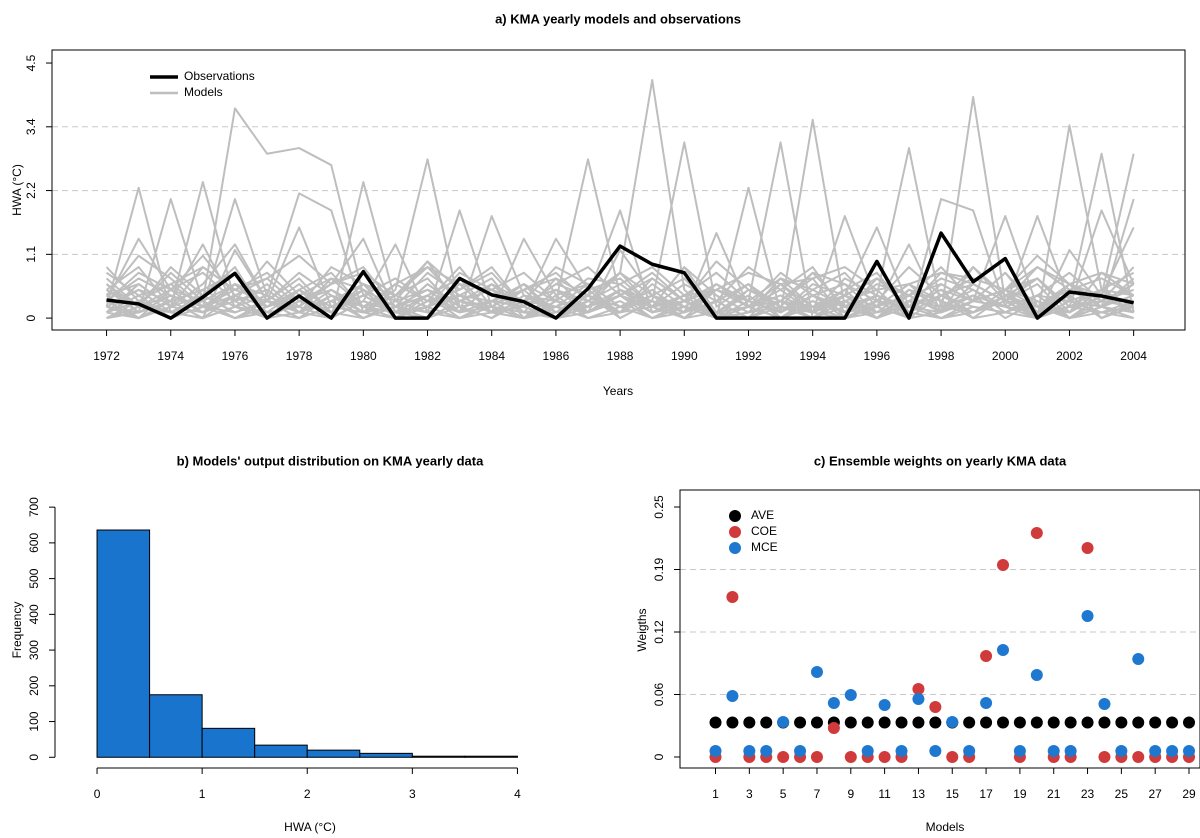 This screenshot has width=1200, height=838. Describe the element at coordinates (31, 254) in the screenshot. I see `y-tick-label: 1.1` at that location.